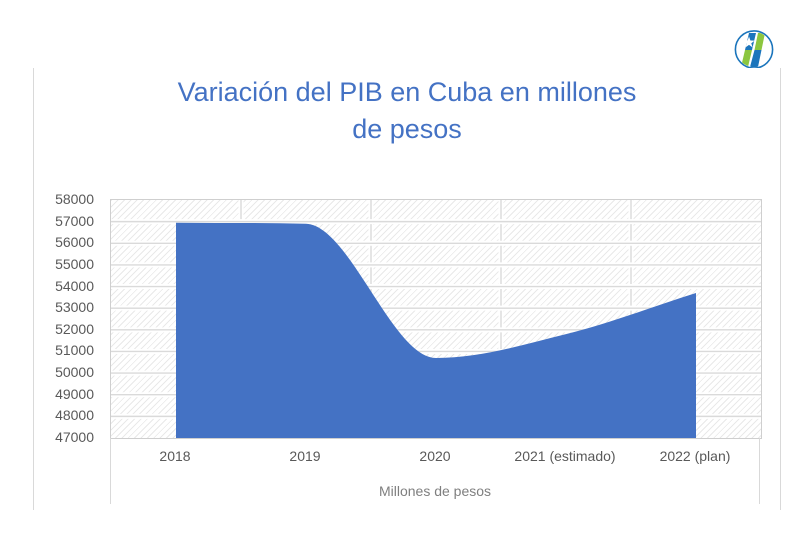  Describe the element at coordinates (746, 58) in the screenshot. I see `logo-left-bar-bottom` at that location.